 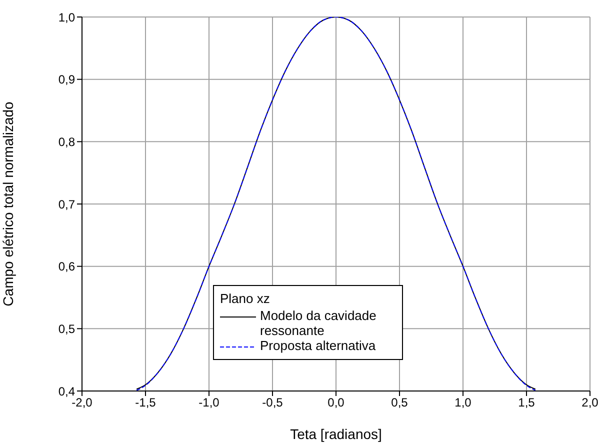 I want to click on y-tick-label: 0,5, so click(x=67, y=329).